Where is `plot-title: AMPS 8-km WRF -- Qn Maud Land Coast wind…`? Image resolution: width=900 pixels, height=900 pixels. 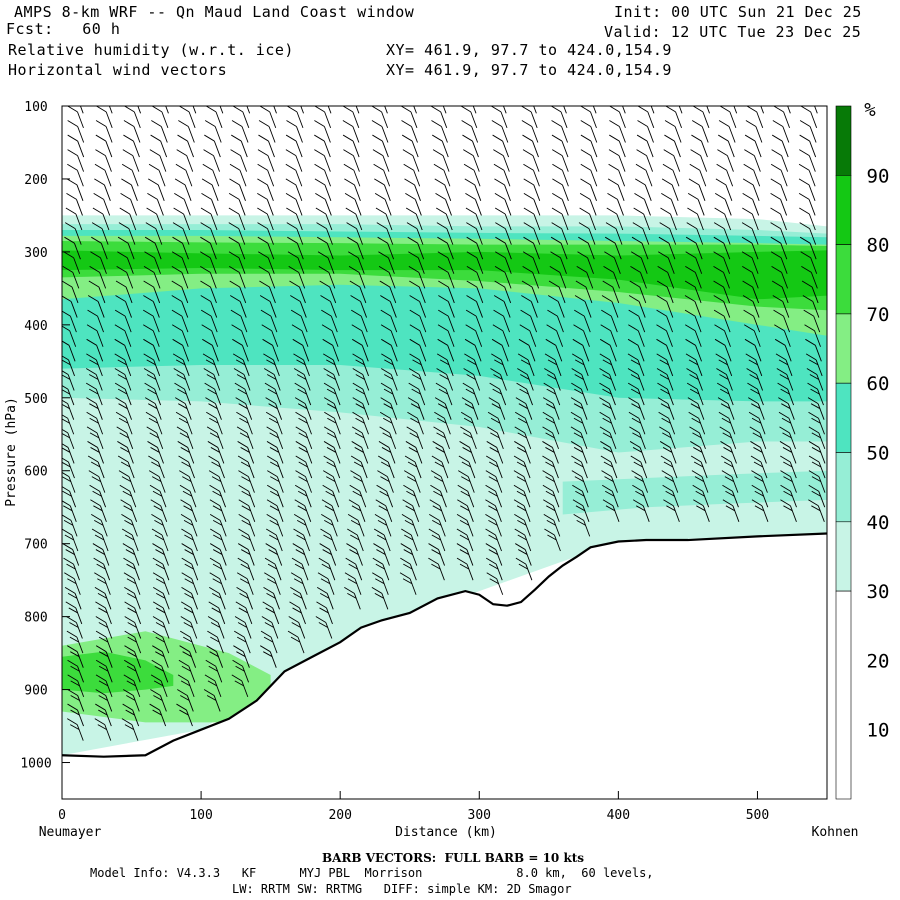 plot-title: AMPS 8-km WRF -- Qn Maud Land Coast wind… is located at coordinates (214, 12).